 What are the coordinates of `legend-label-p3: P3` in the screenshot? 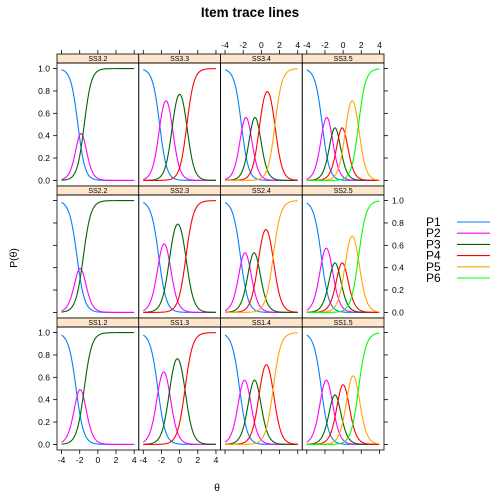 It's located at (433, 244).